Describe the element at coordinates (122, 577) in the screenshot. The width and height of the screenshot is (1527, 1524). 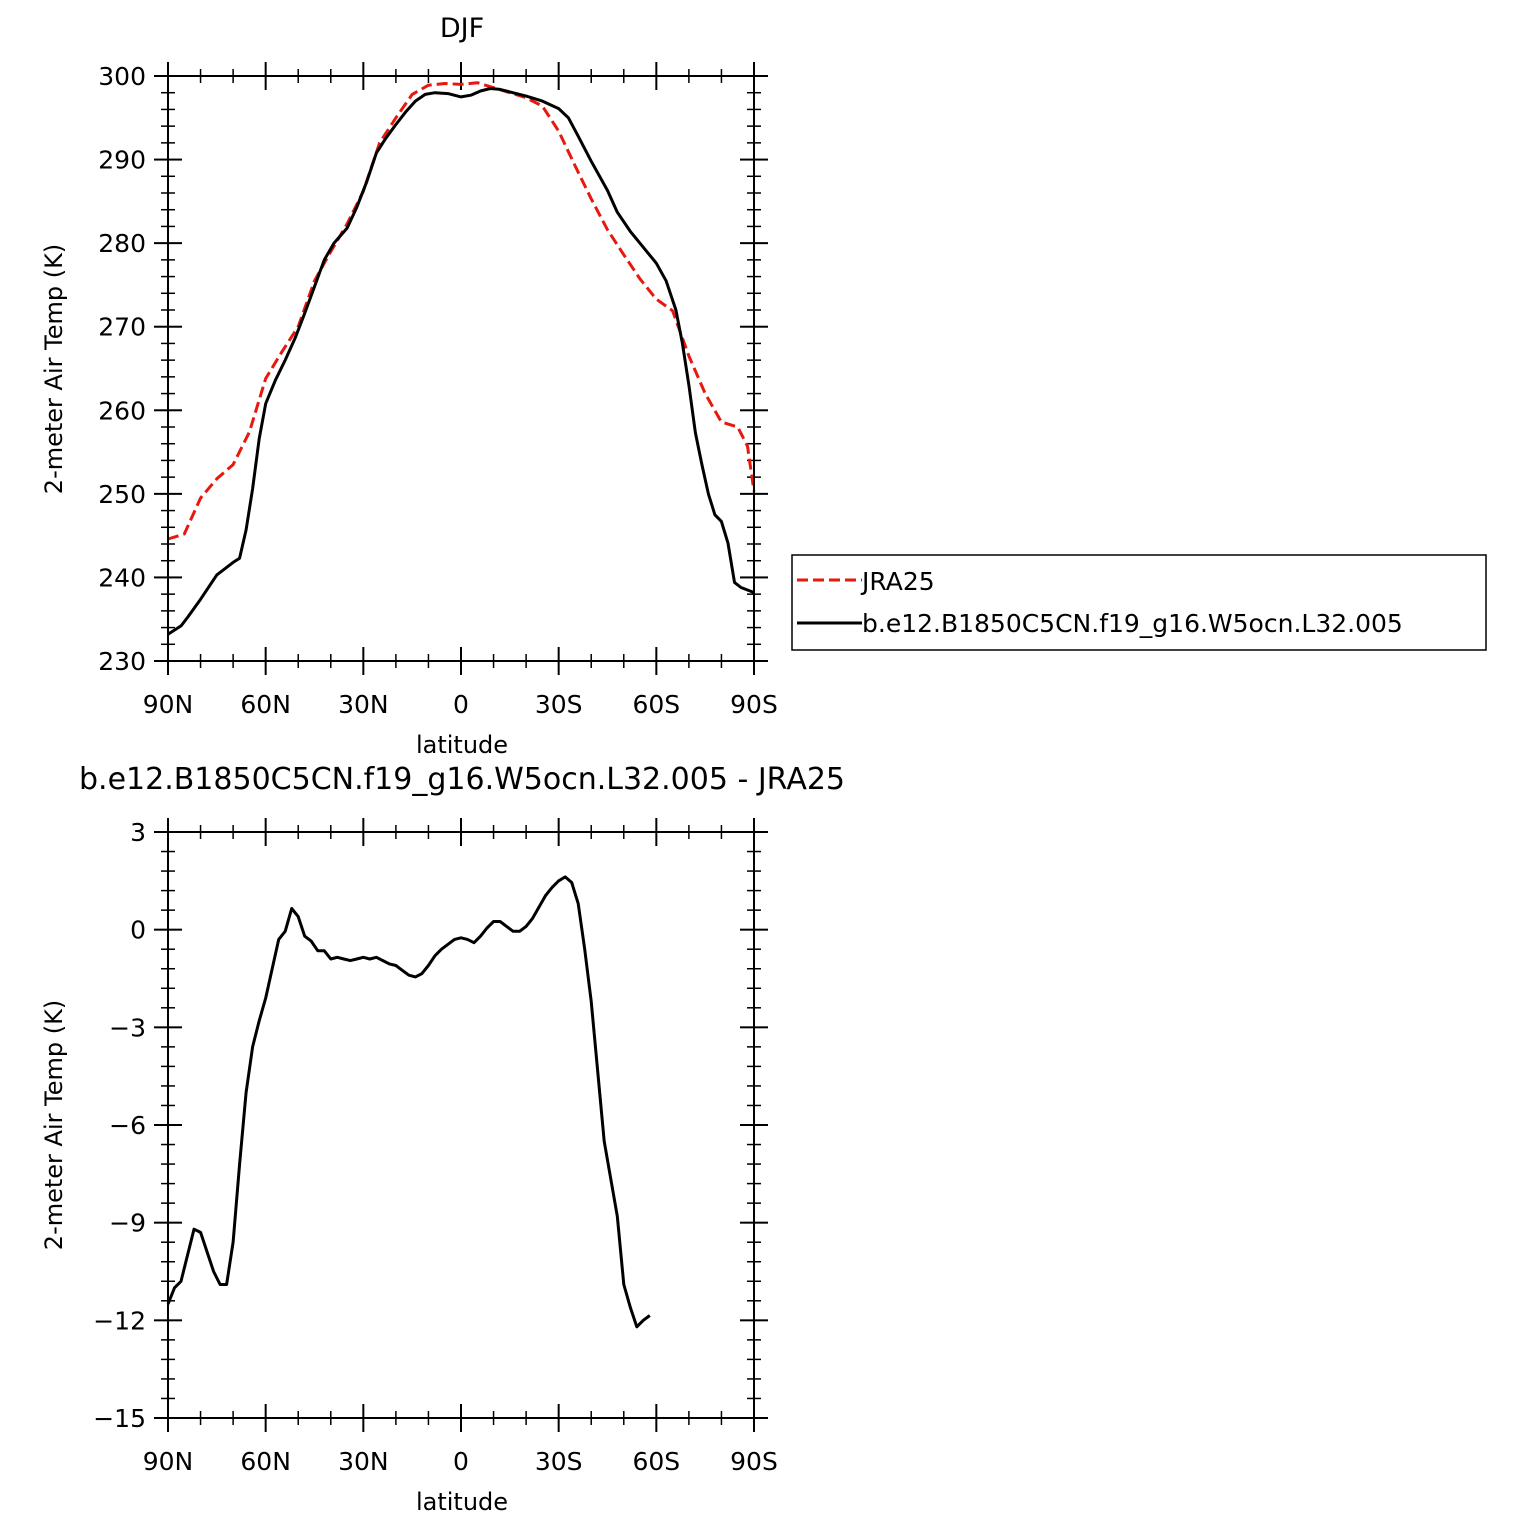
I see `y-tick-label: 240` at that location.